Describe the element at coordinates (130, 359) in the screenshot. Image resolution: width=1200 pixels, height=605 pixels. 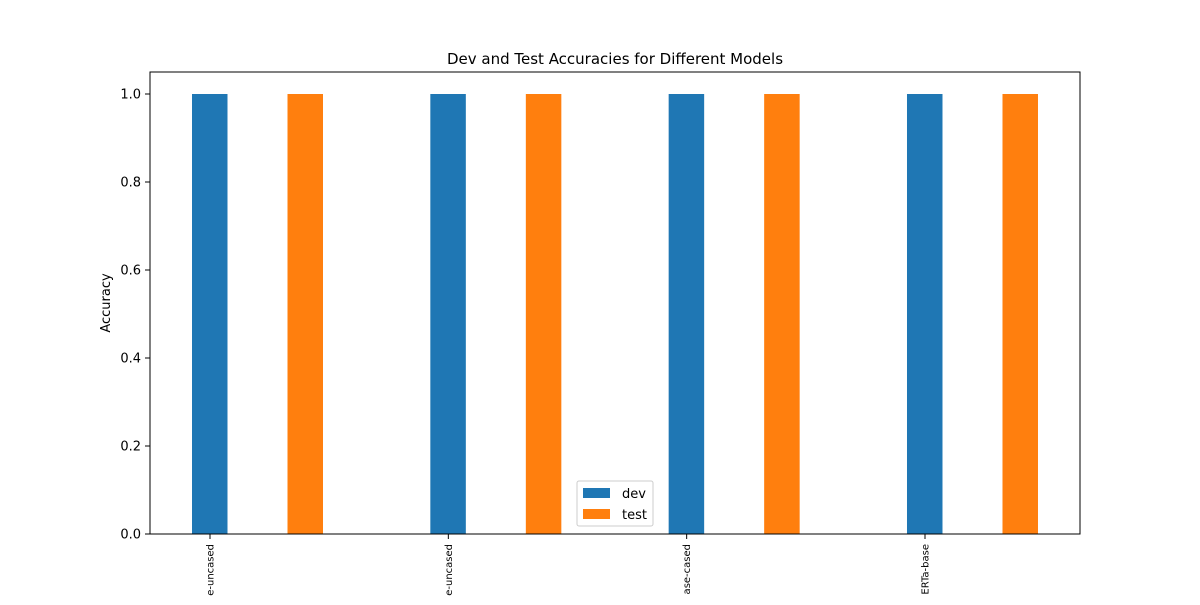
I see `y-tick-label: 0.4` at that location.